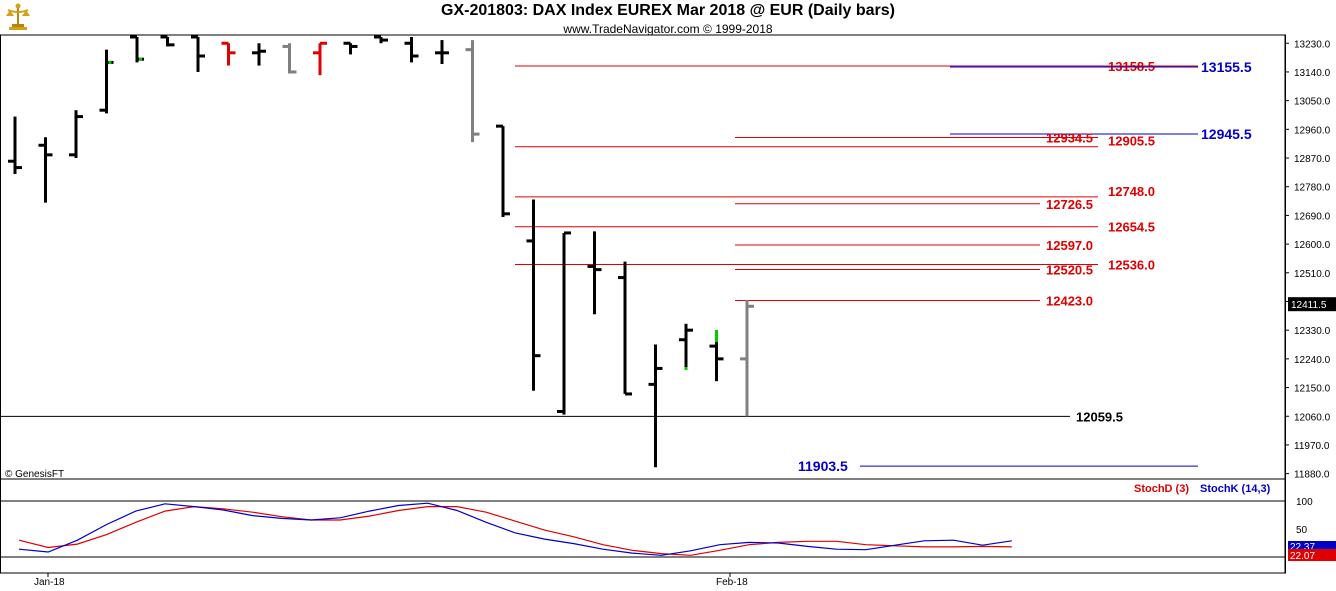  Describe the element at coordinates (823, 466) in the screenshot. I see `level-label: 11903.5` at that location.